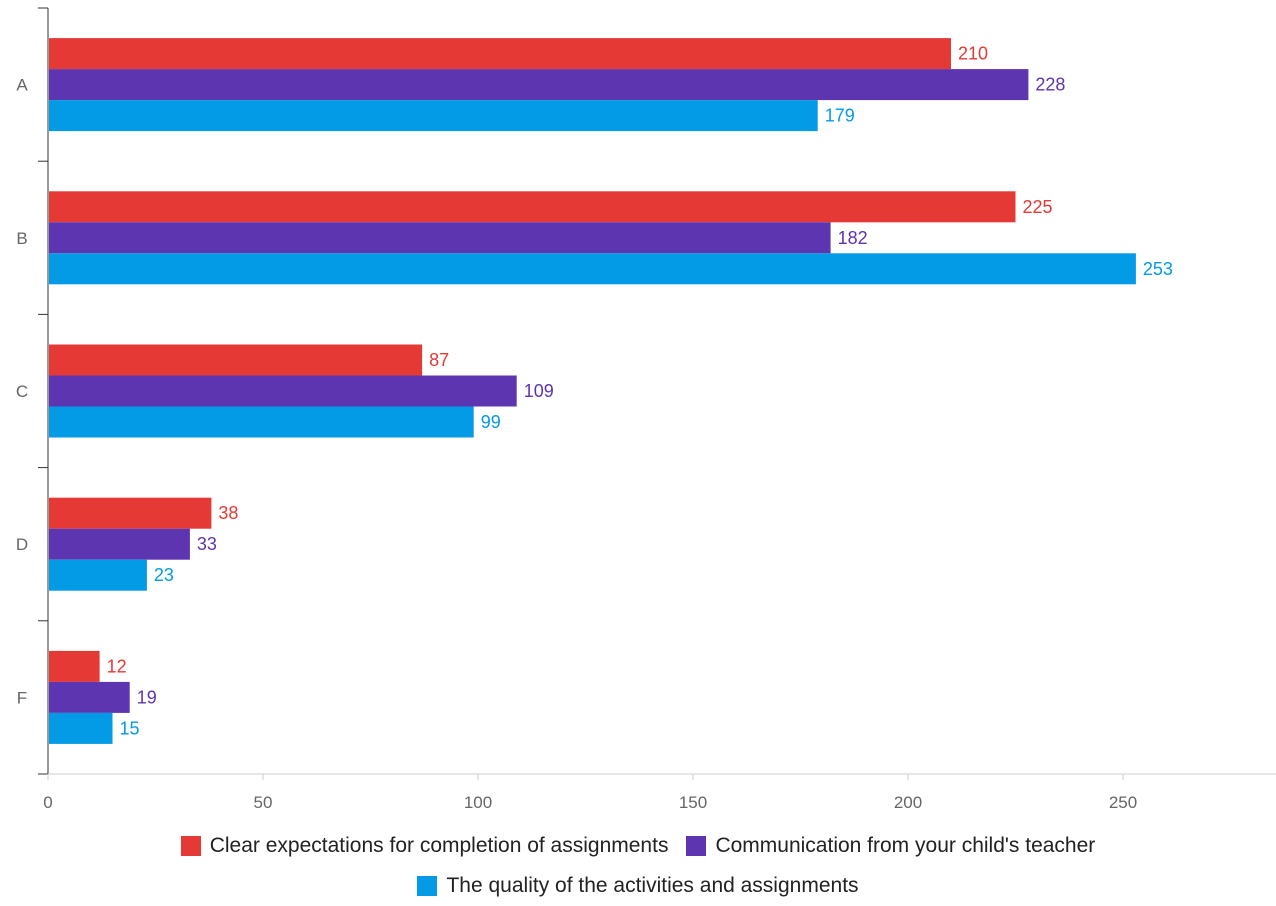 The width and height of the screenshot is (1276, 906). Describe the element at coordinates (47, 802) in the screenshot. I see `x-tick-label: 0` at that location.